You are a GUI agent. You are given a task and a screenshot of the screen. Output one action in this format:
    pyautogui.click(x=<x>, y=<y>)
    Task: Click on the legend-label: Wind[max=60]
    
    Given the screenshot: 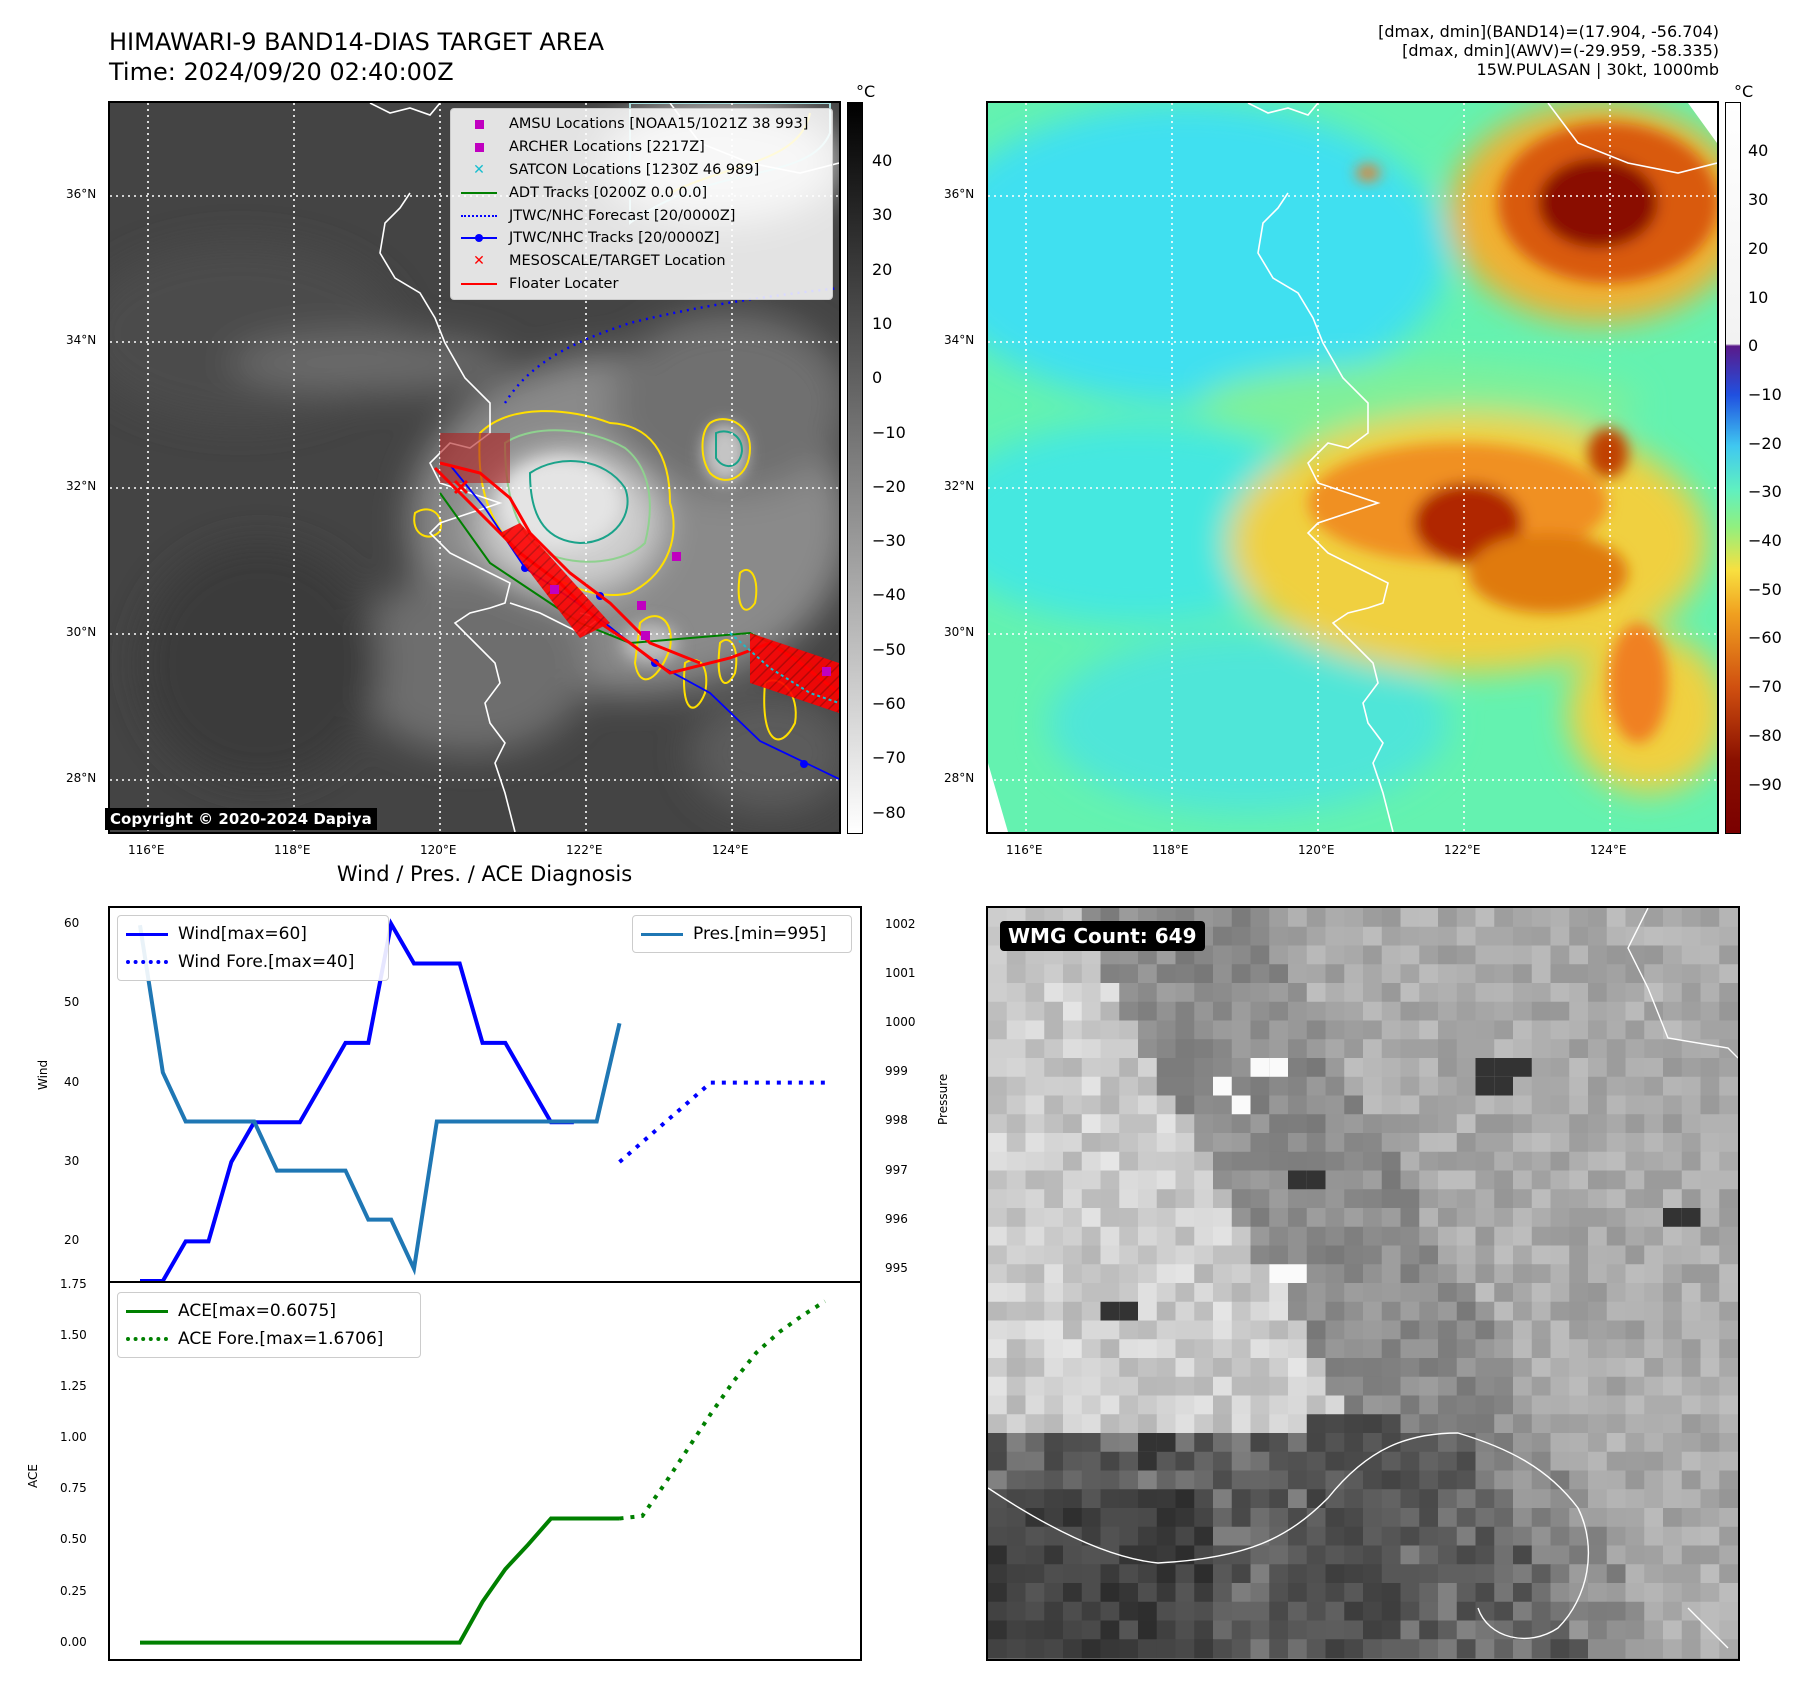 What is the action you would take?
    pyautogui.click(x=242, y=934)
    